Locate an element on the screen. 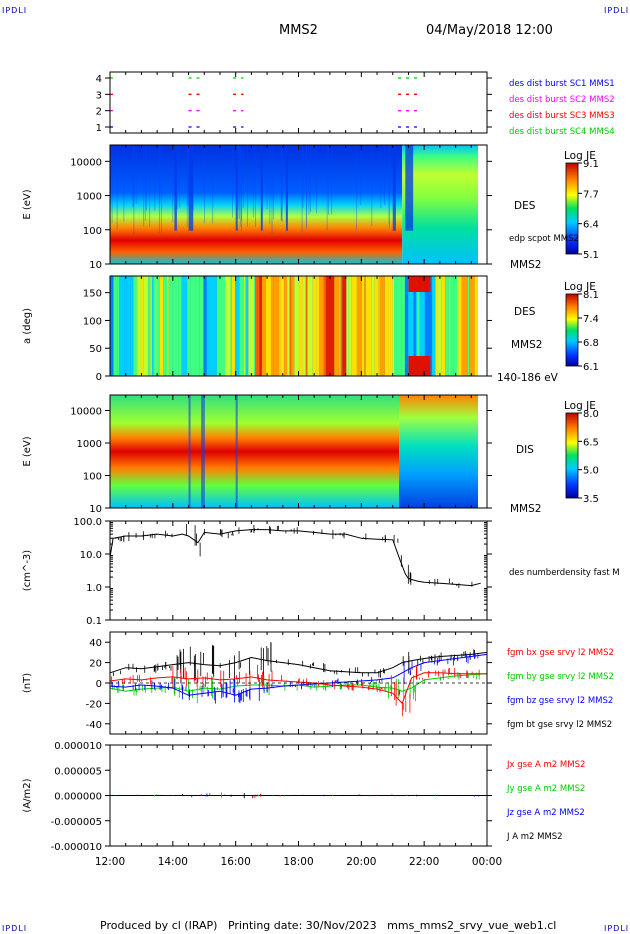 The height and width of the screenshot is (934, 630). legend-entry: fgm by gse srvy l2 MMS2 is located at coordinates (560, 677).